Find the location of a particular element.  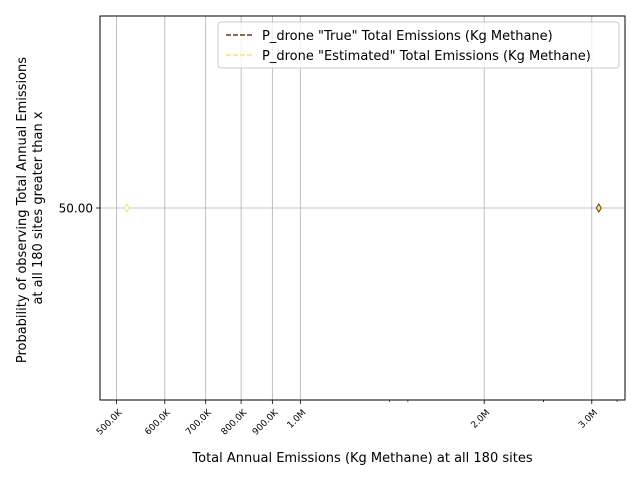

y-tick-label: 50.00 is located at coordinates (76, 209).